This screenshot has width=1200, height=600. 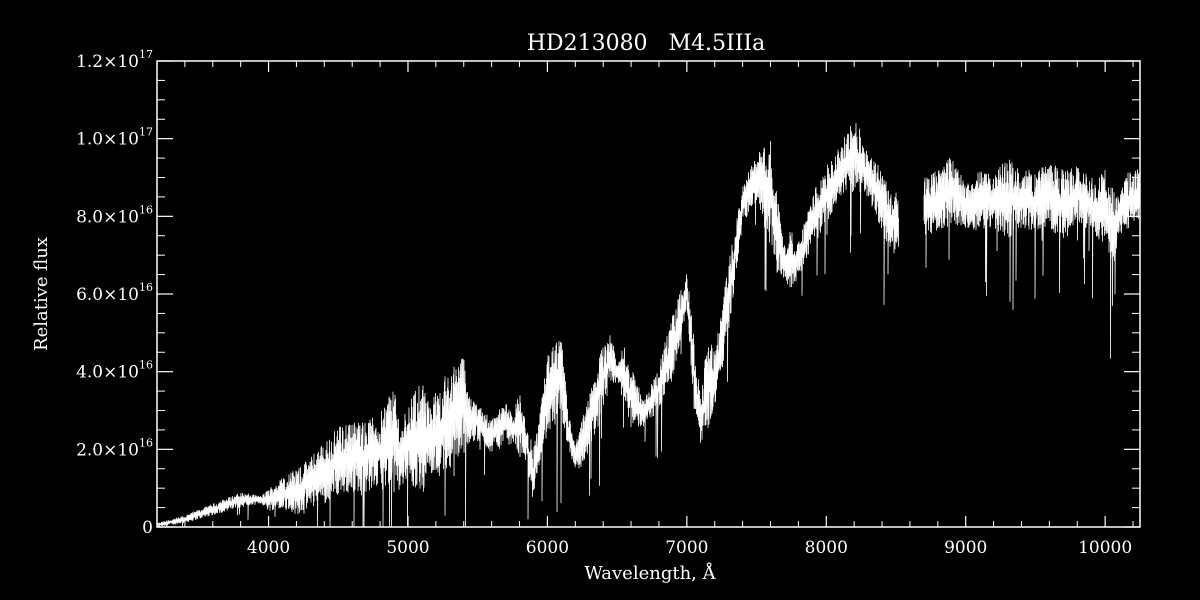 What do you see at coordinates (686, 548) in the screenshot?
I see `x-tick-label: 7000` at bounding box center [686, 548].